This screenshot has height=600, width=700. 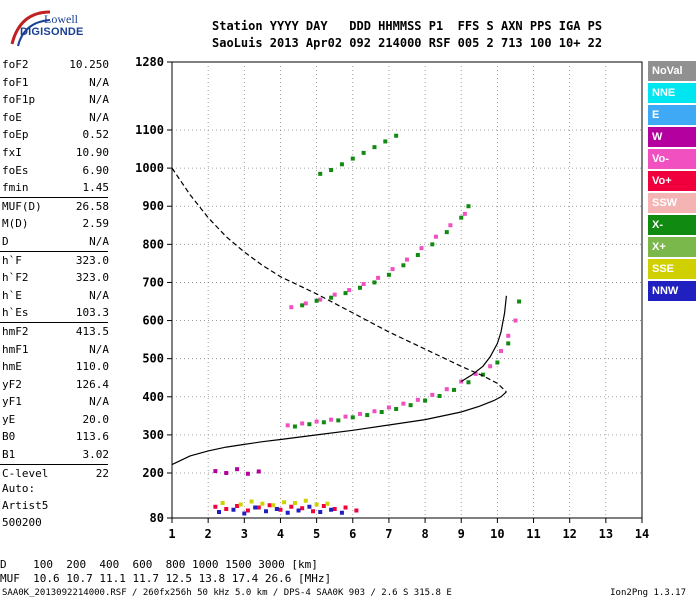 What do you see at coordinates (9, 455) in the screenshot?
I see `param-name: B1` at bounding box center [9, 455].